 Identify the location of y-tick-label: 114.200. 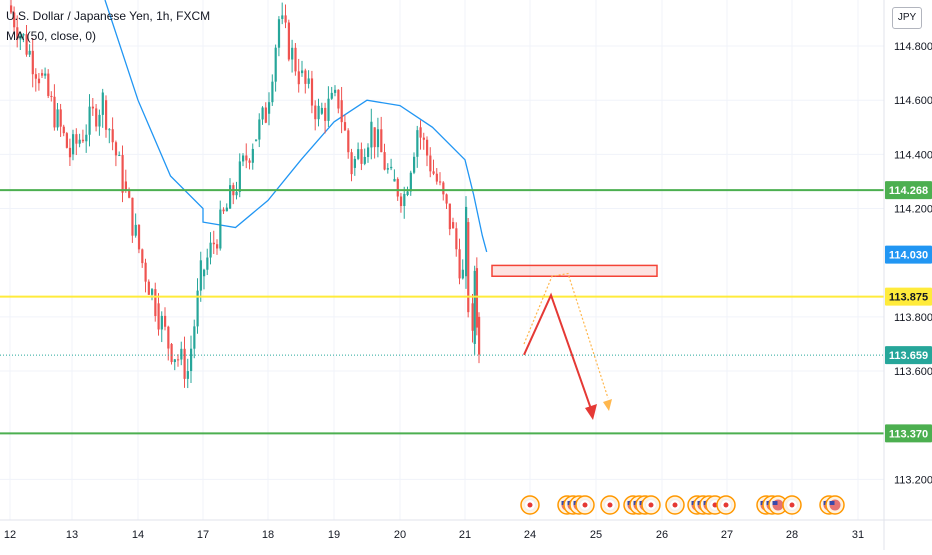
(913, 210).